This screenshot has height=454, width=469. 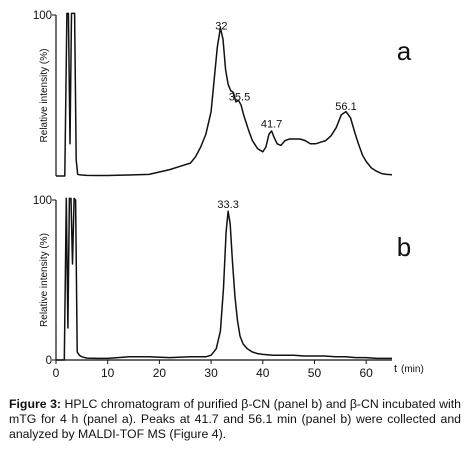 What do you see at coordinates (35, 404) in the screenshot?
I see `caption-figure-label: Figure 3:` at bounding box center [35, 404].